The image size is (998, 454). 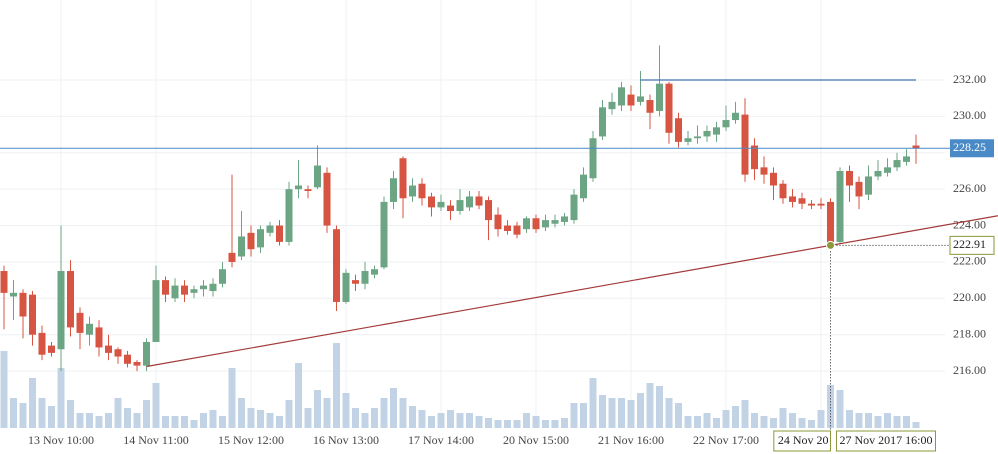 What do you see at coordinates (886, 441) in the screenshot?
I see `crosshair-time-box` at bounding box center [886, 441].